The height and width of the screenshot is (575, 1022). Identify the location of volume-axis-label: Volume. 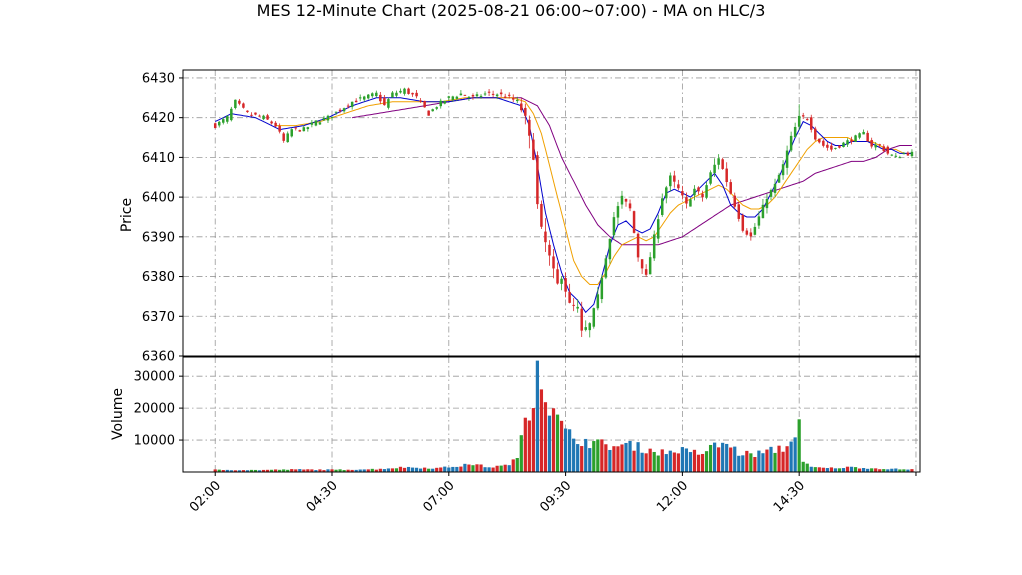
(118, 414).